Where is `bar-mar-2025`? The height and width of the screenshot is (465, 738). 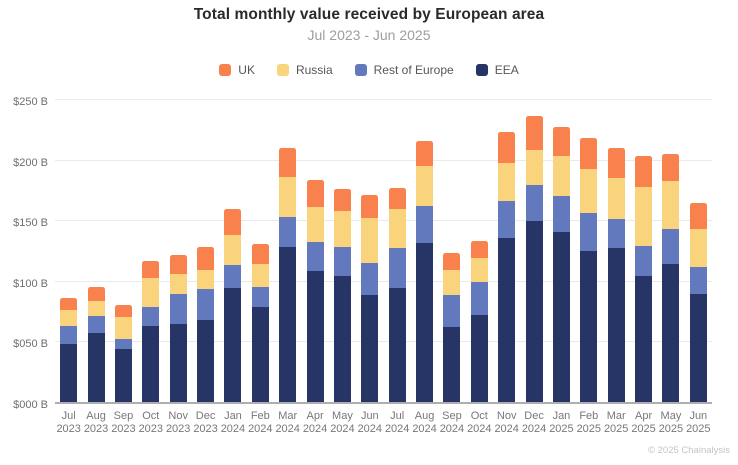 bar-mar-2025 is located at coordinates (616, 274).